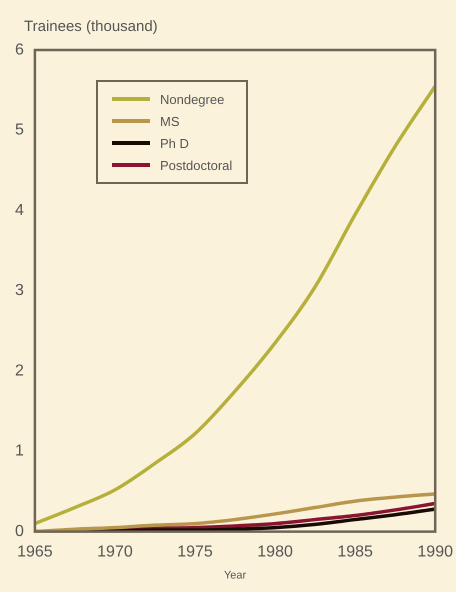 The image size is (456, 592). Describe the element at coordinates (19, 210) in the screenshot. I see `y-tick-label: 4` at that location.